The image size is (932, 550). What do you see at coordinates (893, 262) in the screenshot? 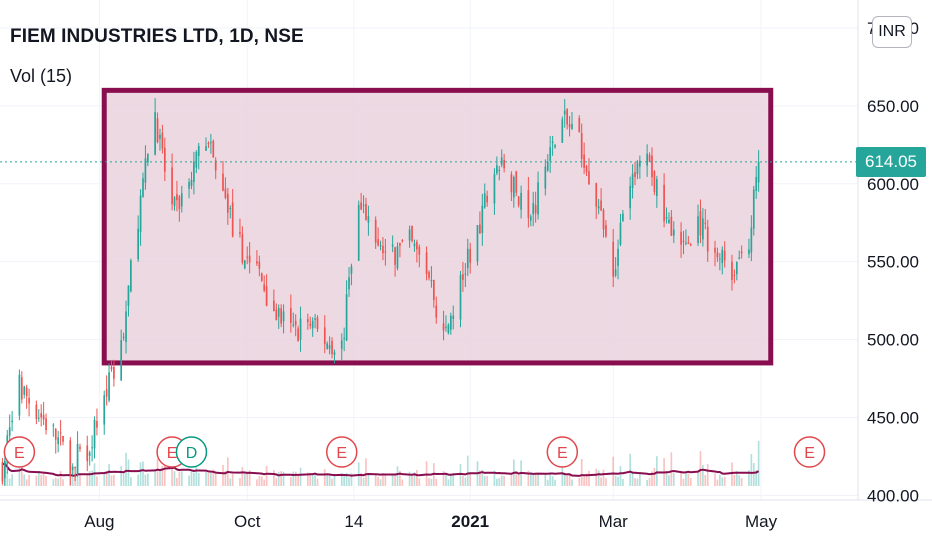
I see `price-tick-label: 550.00` at bounding box center [893, 262].